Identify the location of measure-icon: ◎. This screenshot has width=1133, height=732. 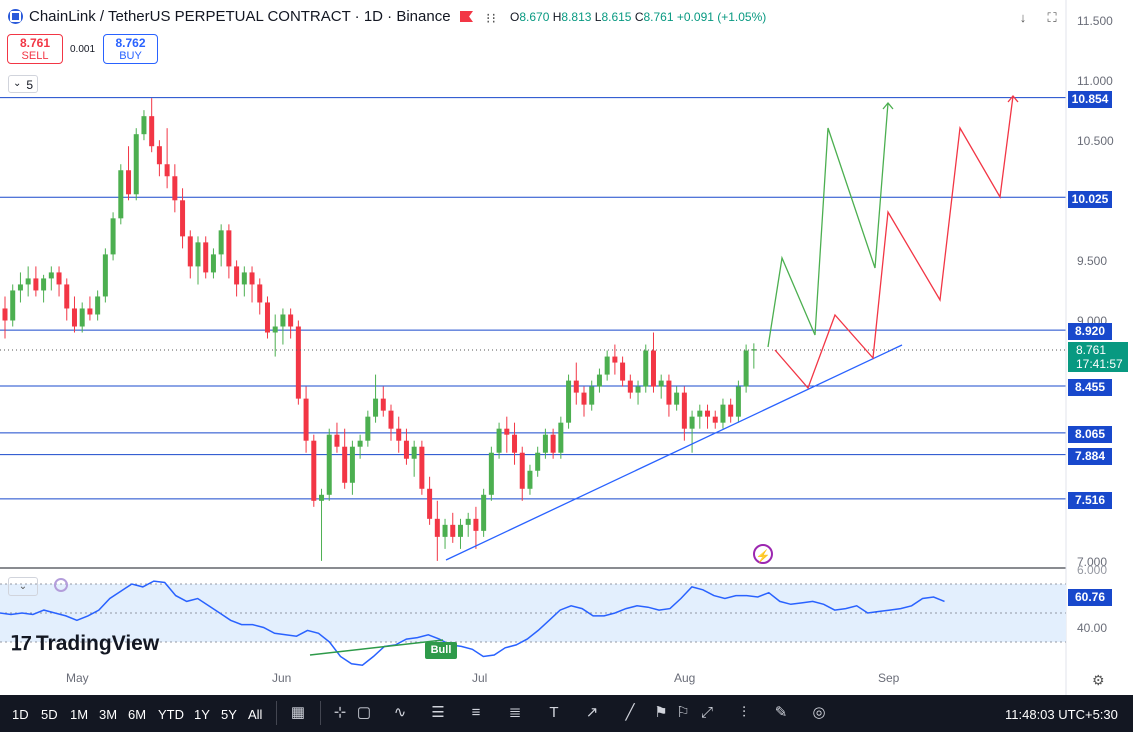
(819, 712).